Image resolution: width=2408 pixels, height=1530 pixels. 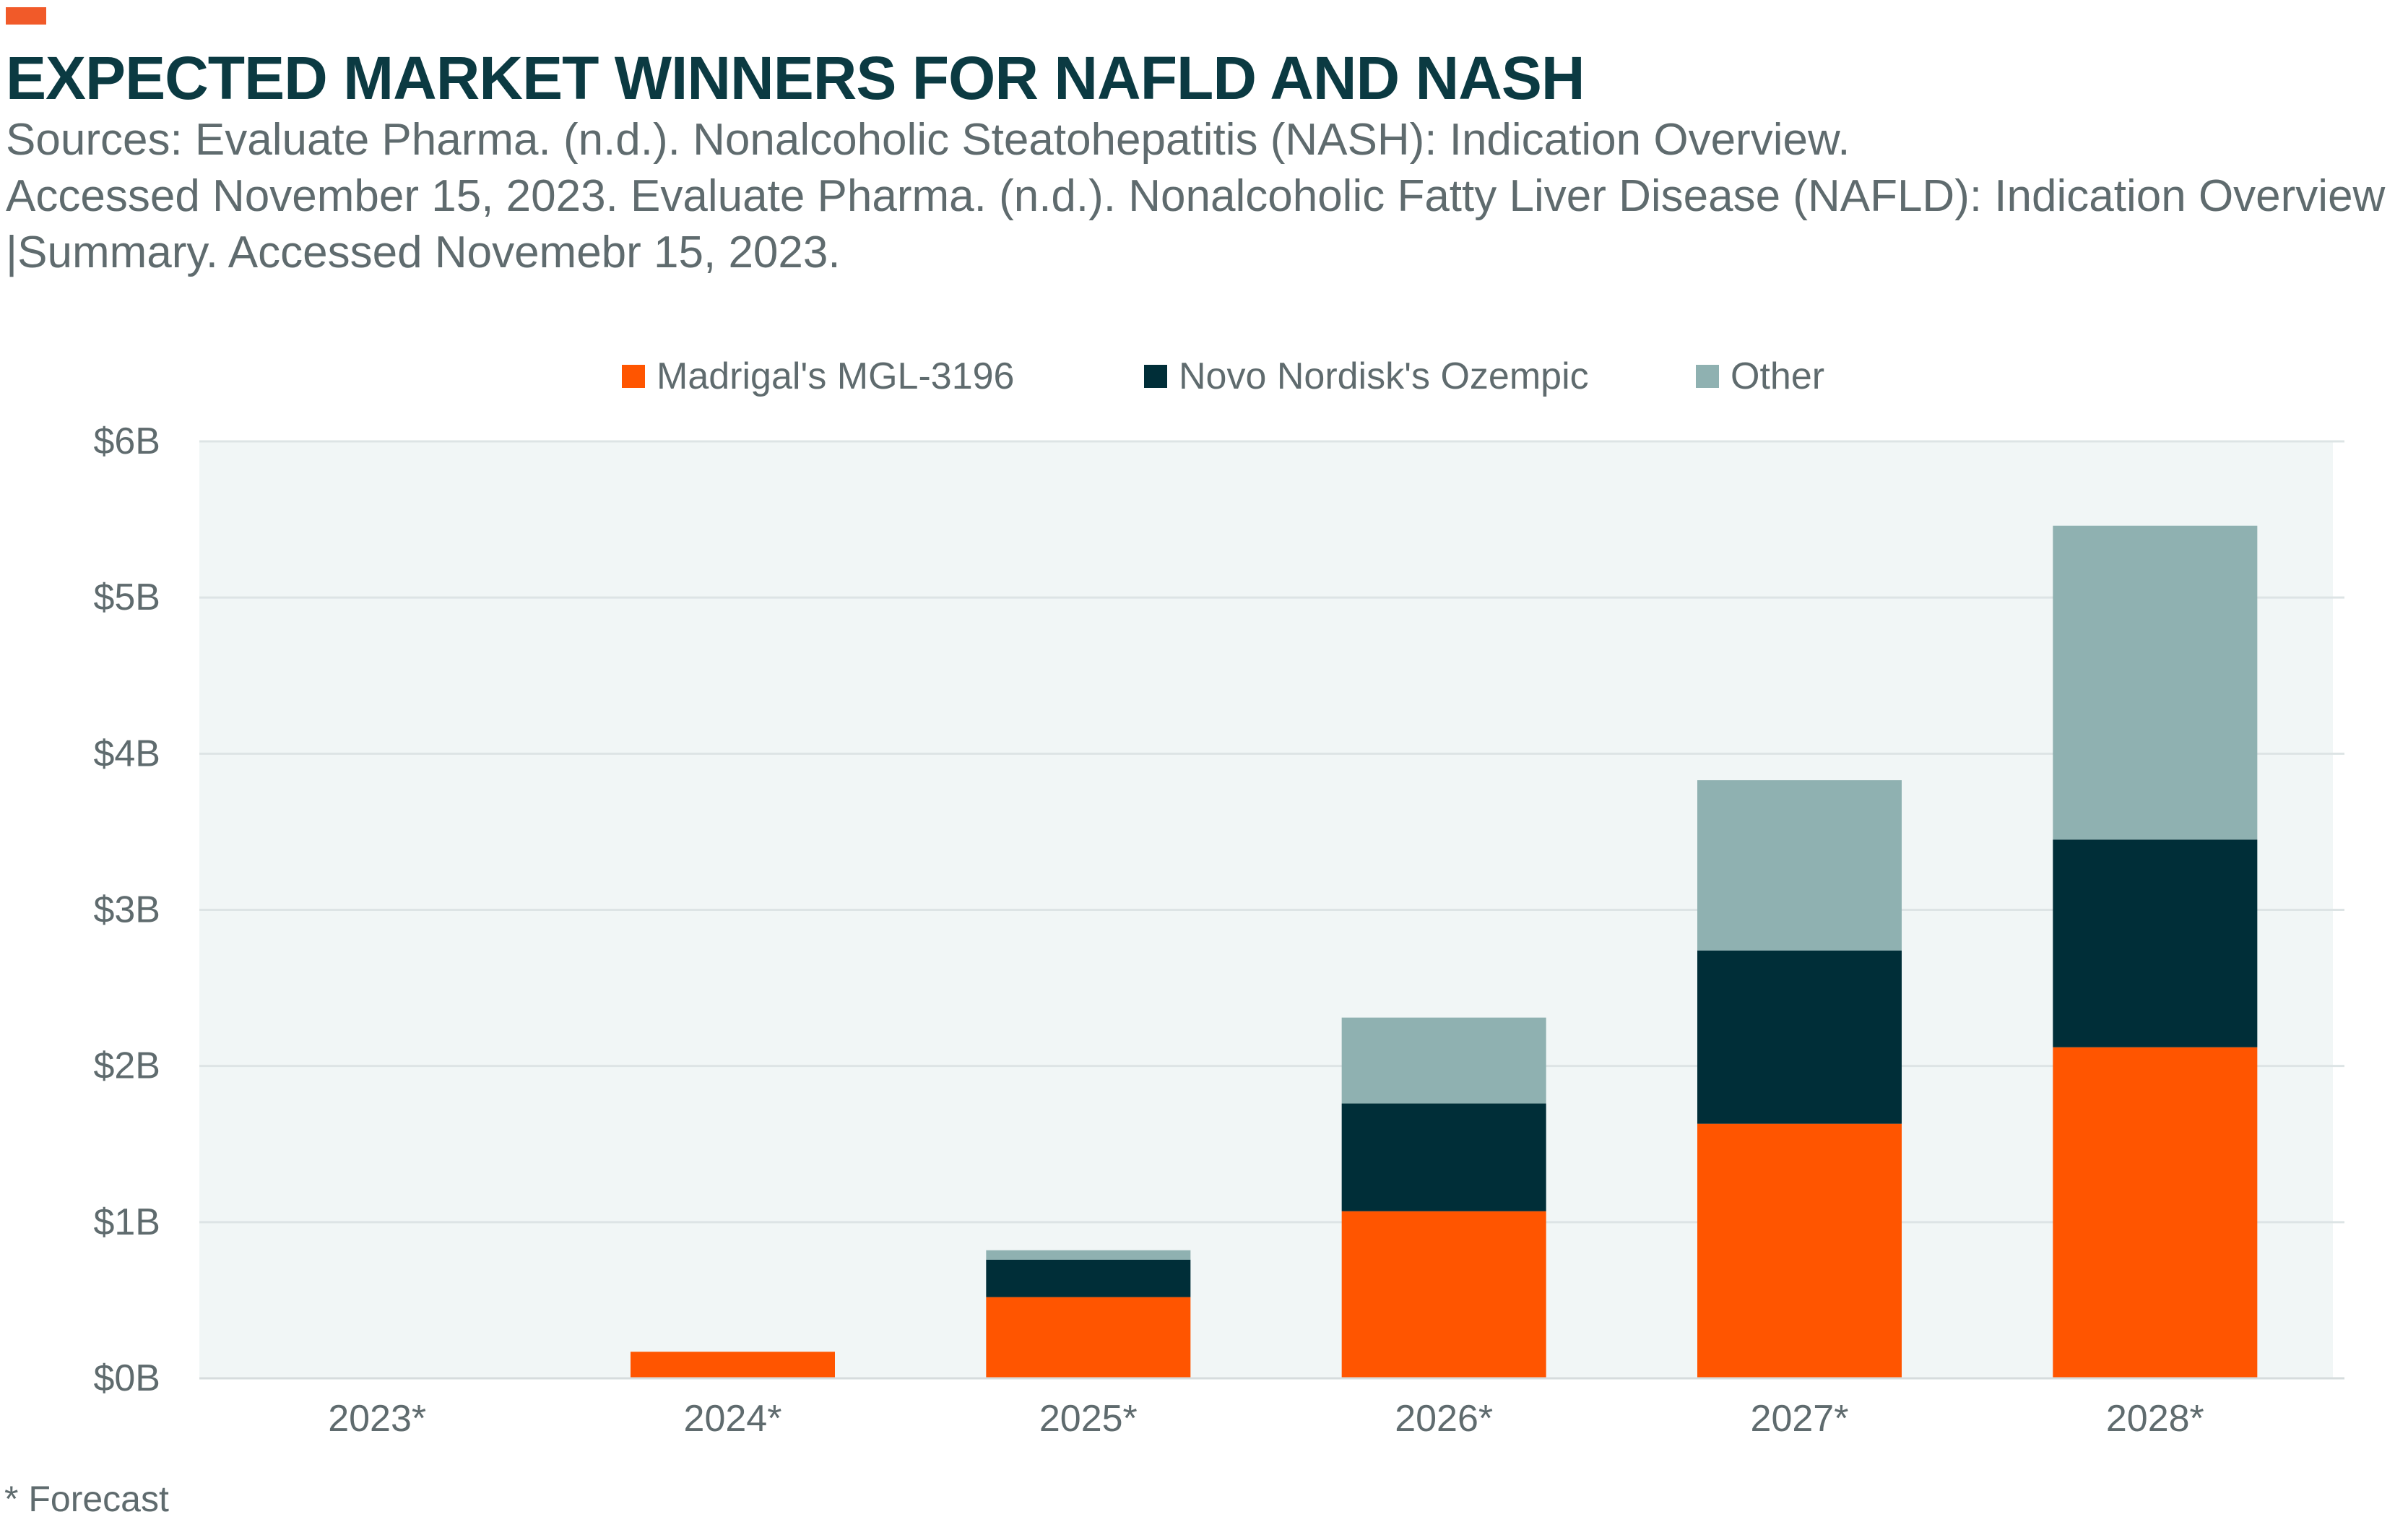 I want to click on x-tick-label: 2023*, so click(x=377, y=1419).